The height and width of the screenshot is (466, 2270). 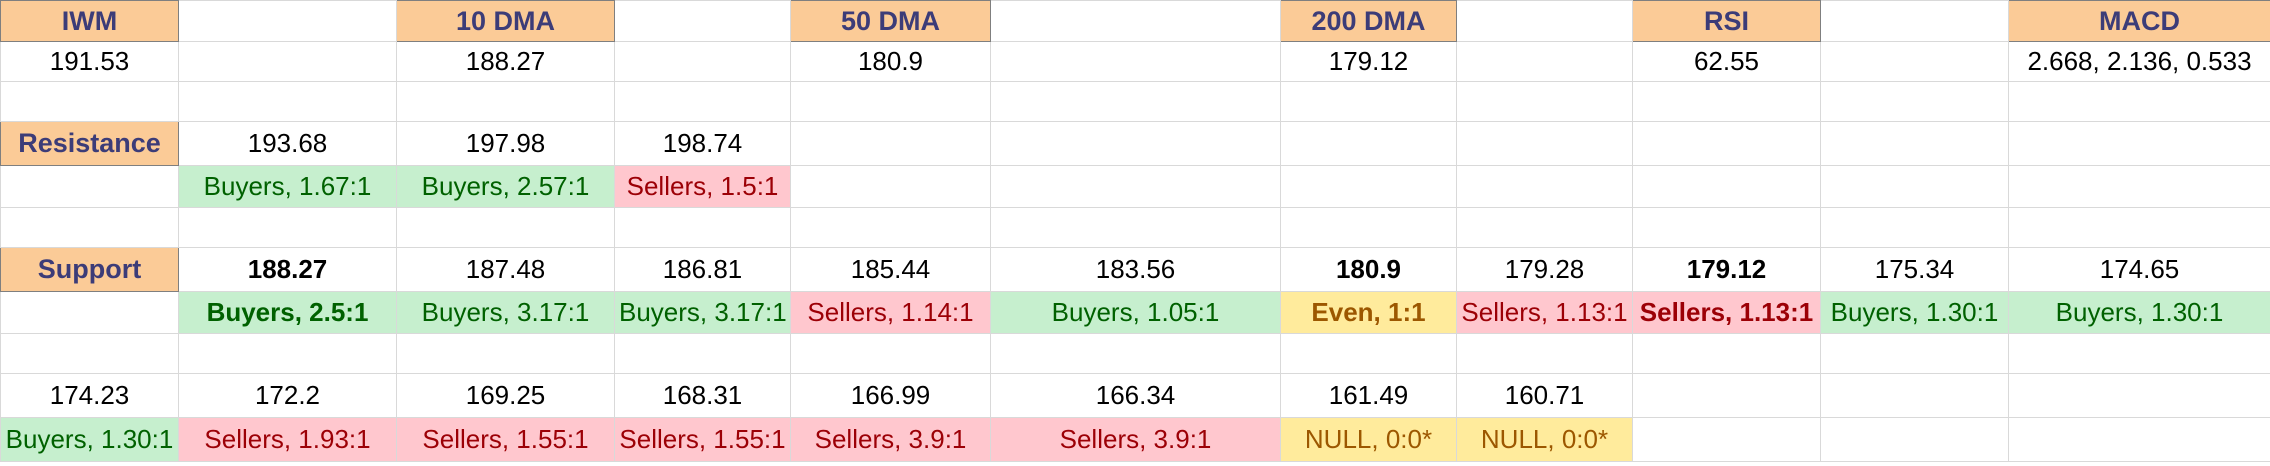 I want to click on table-cell: 174.65, so click(x=2139, y=269).